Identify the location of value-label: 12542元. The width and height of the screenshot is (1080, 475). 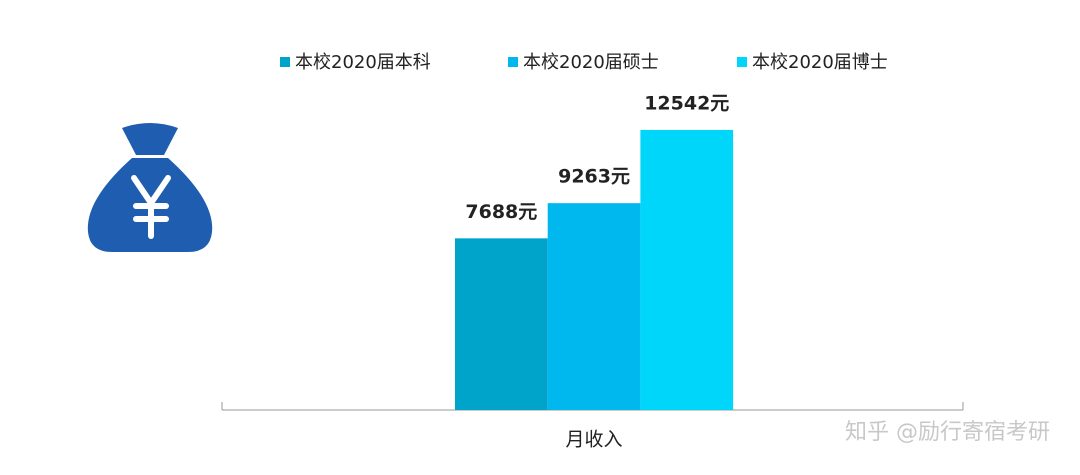
(686, 103).